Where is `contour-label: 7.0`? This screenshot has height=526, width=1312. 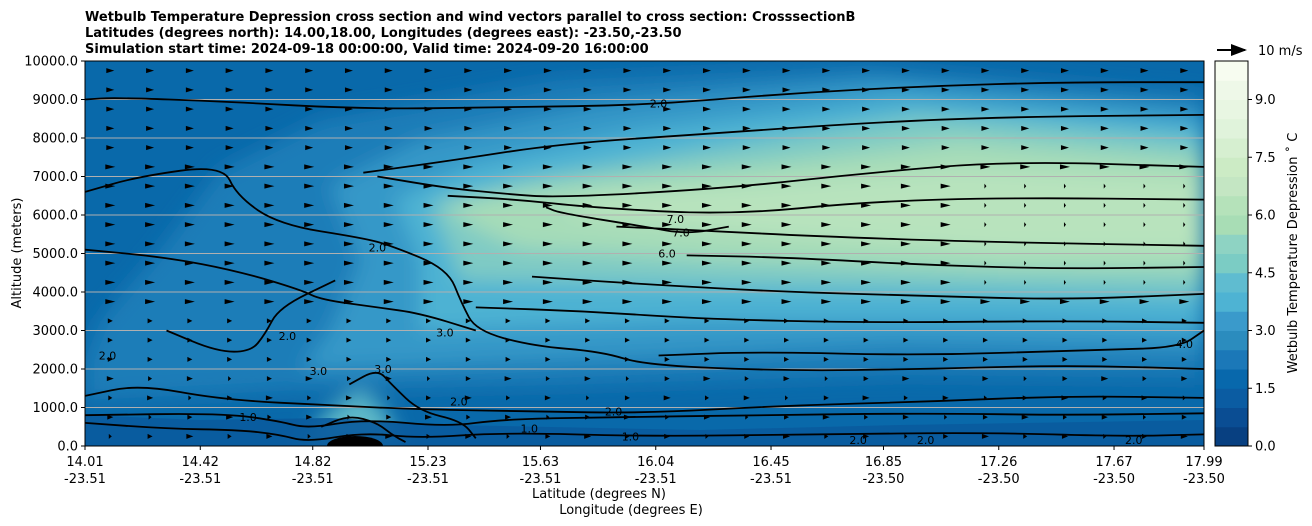
contour-label: 7.0 is located at coordinates (681, 232).